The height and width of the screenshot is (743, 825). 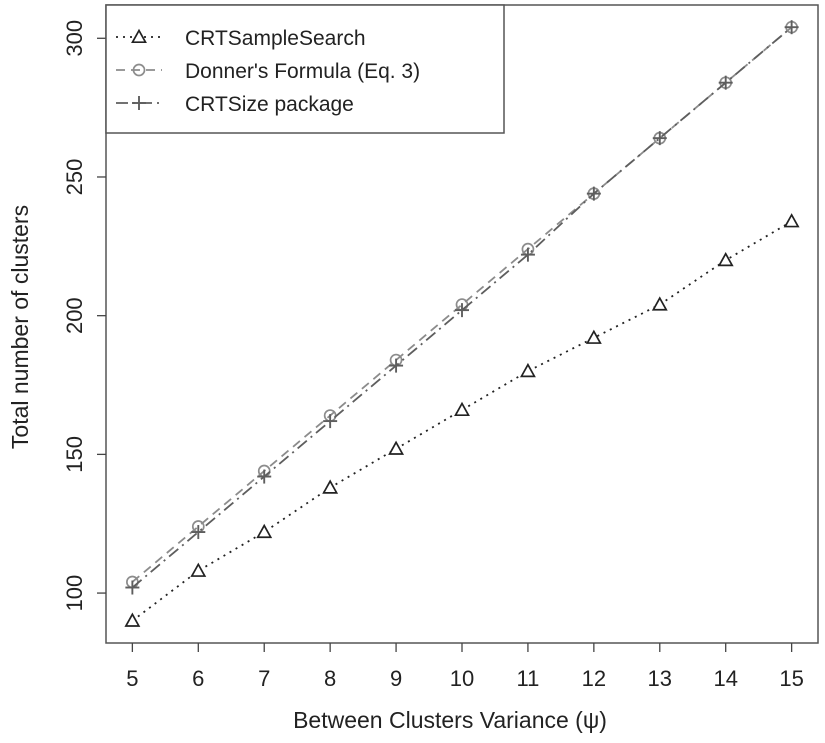 I want to click on legend-marker-triangle, so click(x=139, y=36).